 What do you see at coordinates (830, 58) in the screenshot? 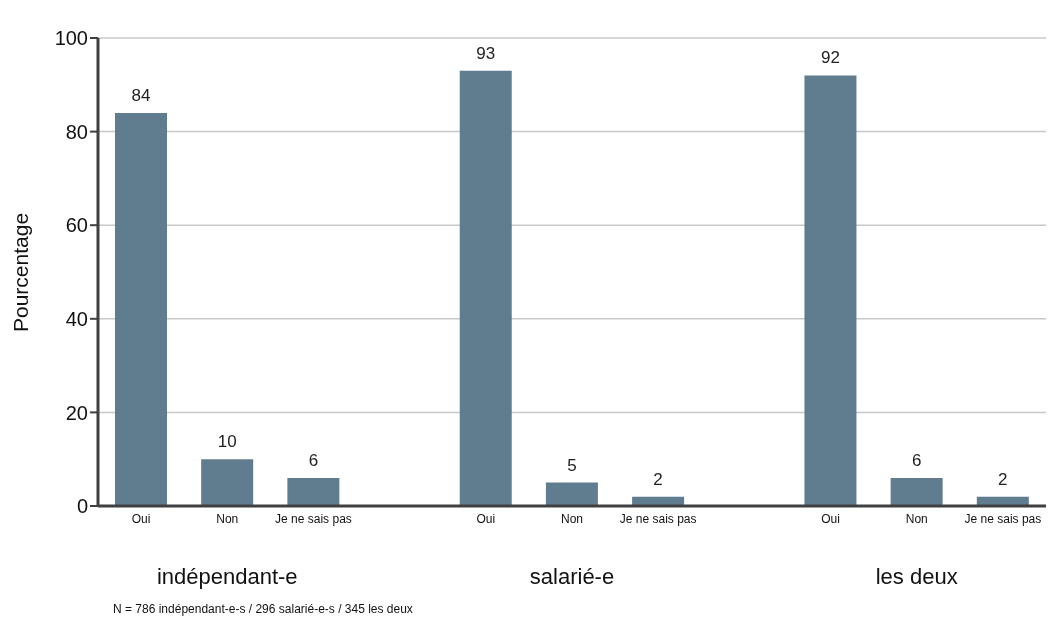
I see `data-label: 92` at bounding box center [830, 58].